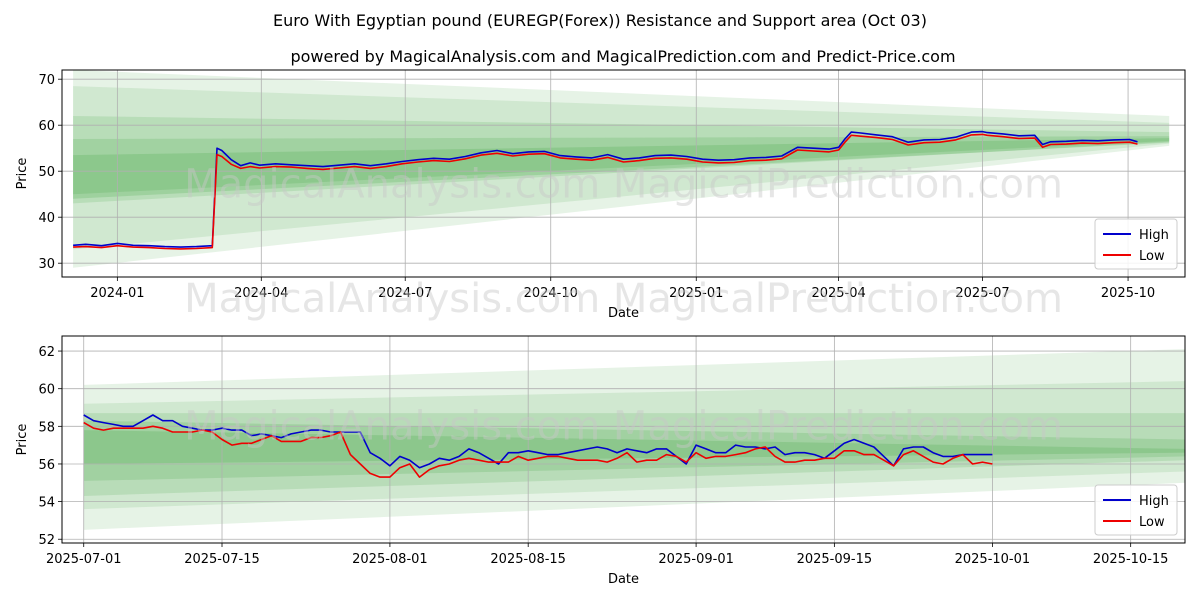  What do you see at coordinates (222, 559) in the screenshot?
I see `x-tick-label: 2025-07-15` at bounding box center [222, 559].